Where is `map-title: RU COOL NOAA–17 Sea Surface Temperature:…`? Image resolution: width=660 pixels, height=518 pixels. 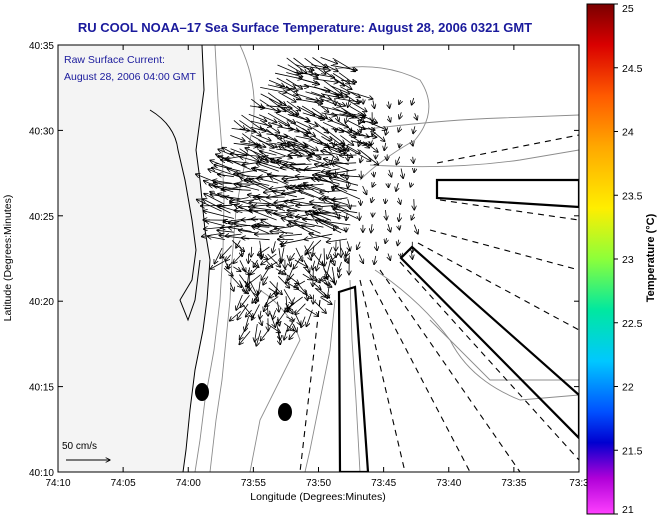 map-title: RU COOL NOAA–17 Sea Surface Temperature:… is located at coordinates (305, 27).